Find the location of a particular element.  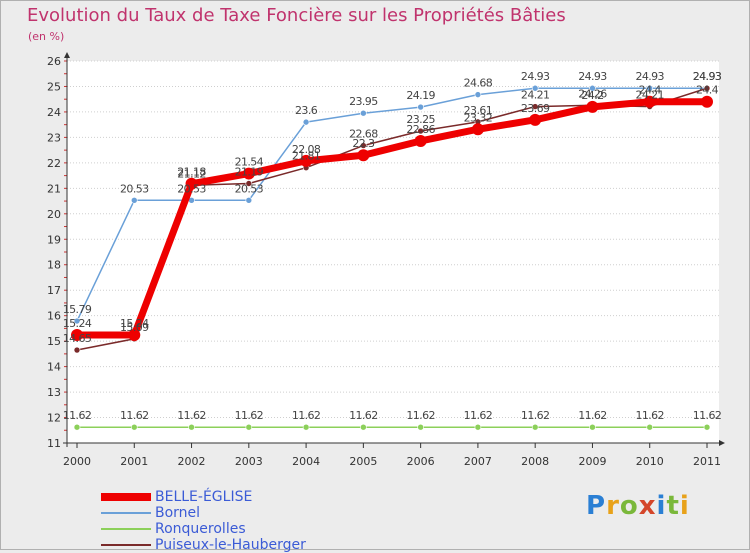

logo-letter: x is located at coordinates (647, 506).